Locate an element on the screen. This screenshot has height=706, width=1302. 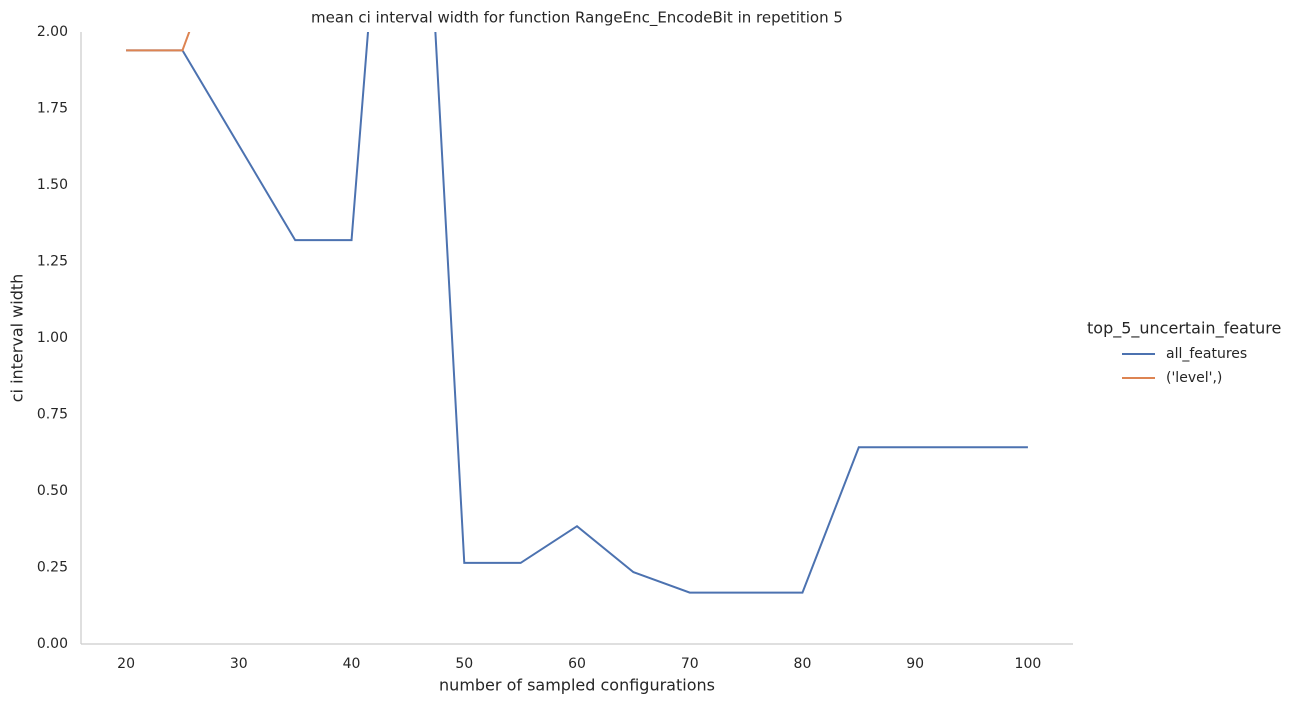
y-tick-label: 0.75 is located at coordinates (52, 415).